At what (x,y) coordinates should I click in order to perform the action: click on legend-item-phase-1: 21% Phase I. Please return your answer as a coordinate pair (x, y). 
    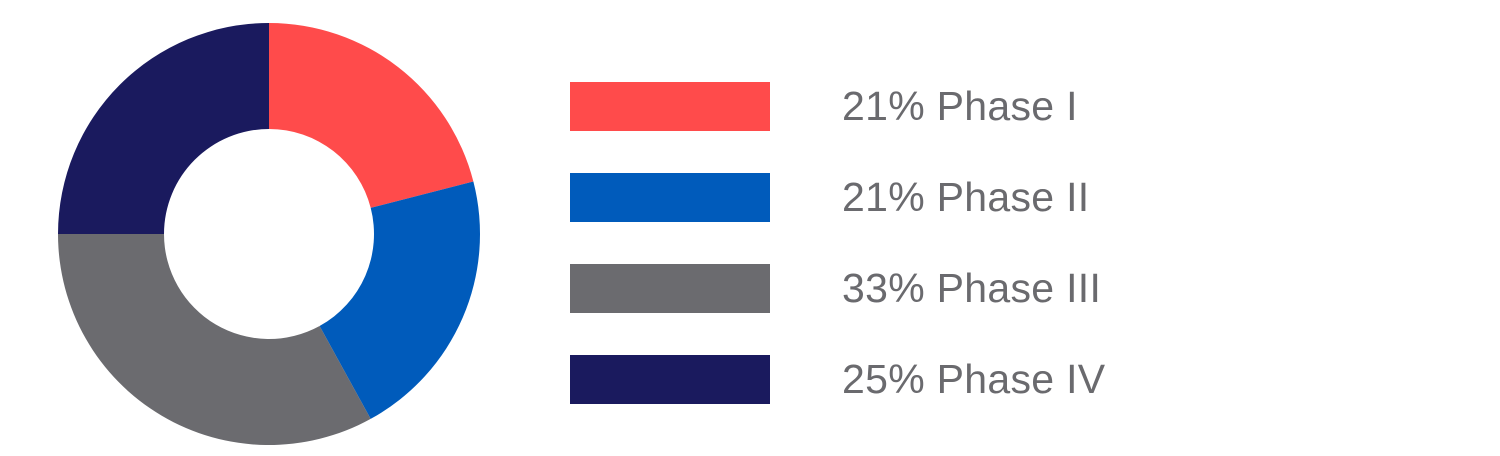
    Looking at the image, I should click on (920, 127).